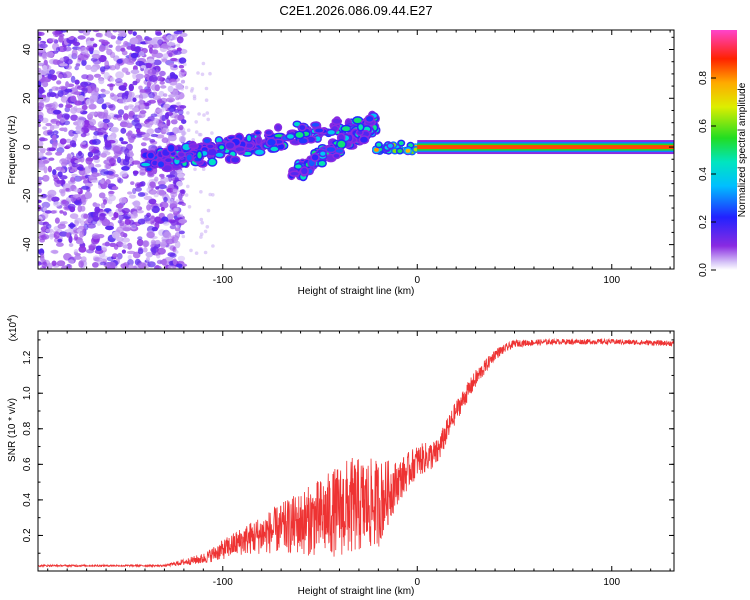 Image resolution: width=750 pixels, height=600 pixels. I want to click on colorbar-gradient, so click(724, 150).